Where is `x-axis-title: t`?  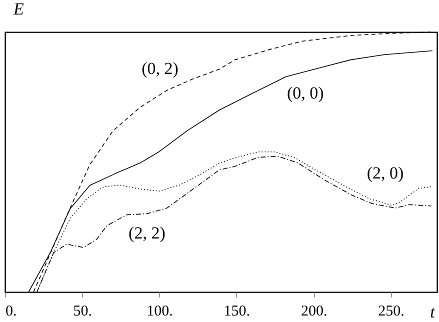
x-axis-title: t is located at coordinates (433, 312).